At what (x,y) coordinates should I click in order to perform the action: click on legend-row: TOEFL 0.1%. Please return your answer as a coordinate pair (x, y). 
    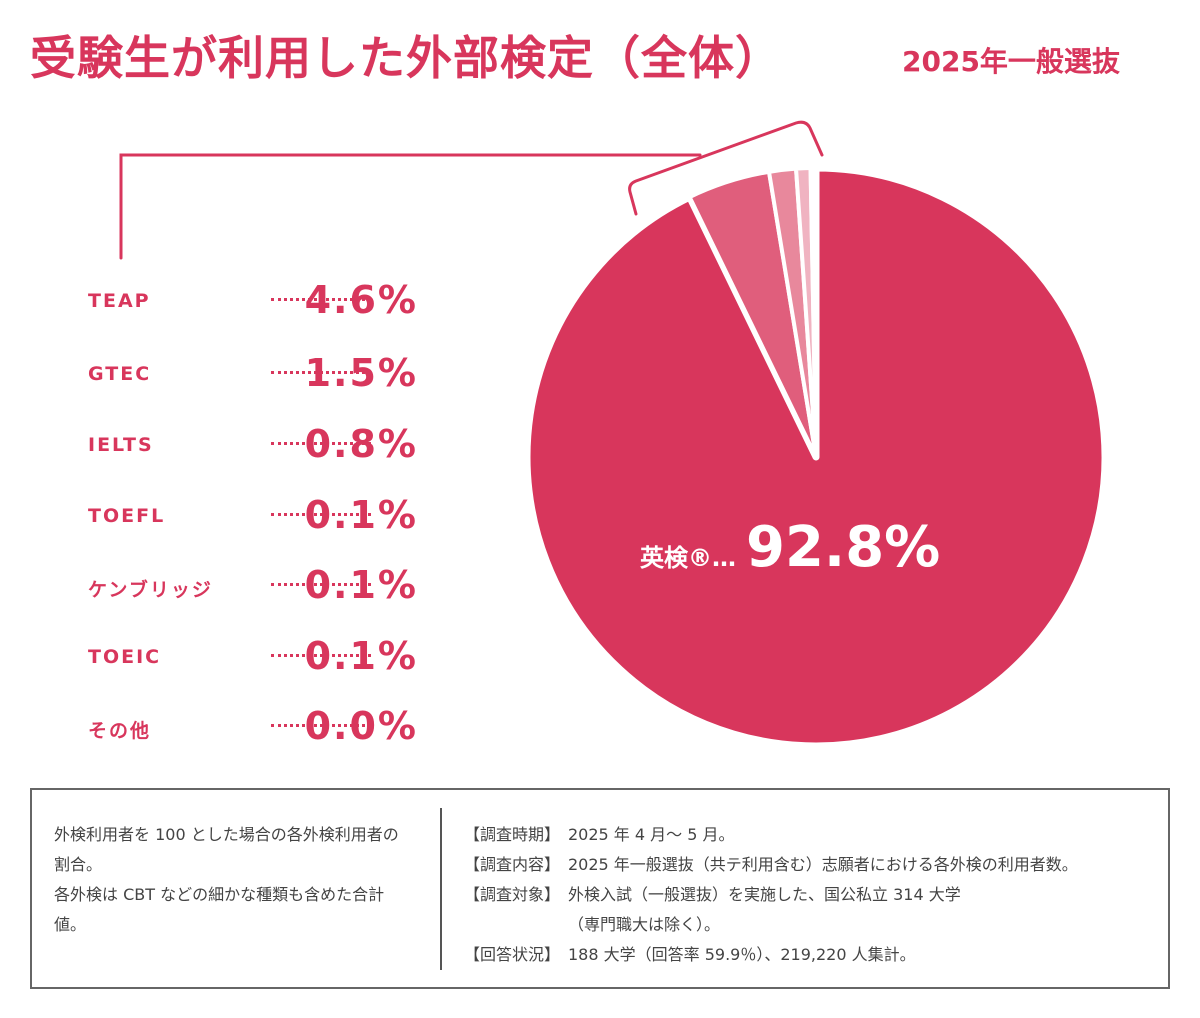
    Looking at the image, I should click on (253, 515).